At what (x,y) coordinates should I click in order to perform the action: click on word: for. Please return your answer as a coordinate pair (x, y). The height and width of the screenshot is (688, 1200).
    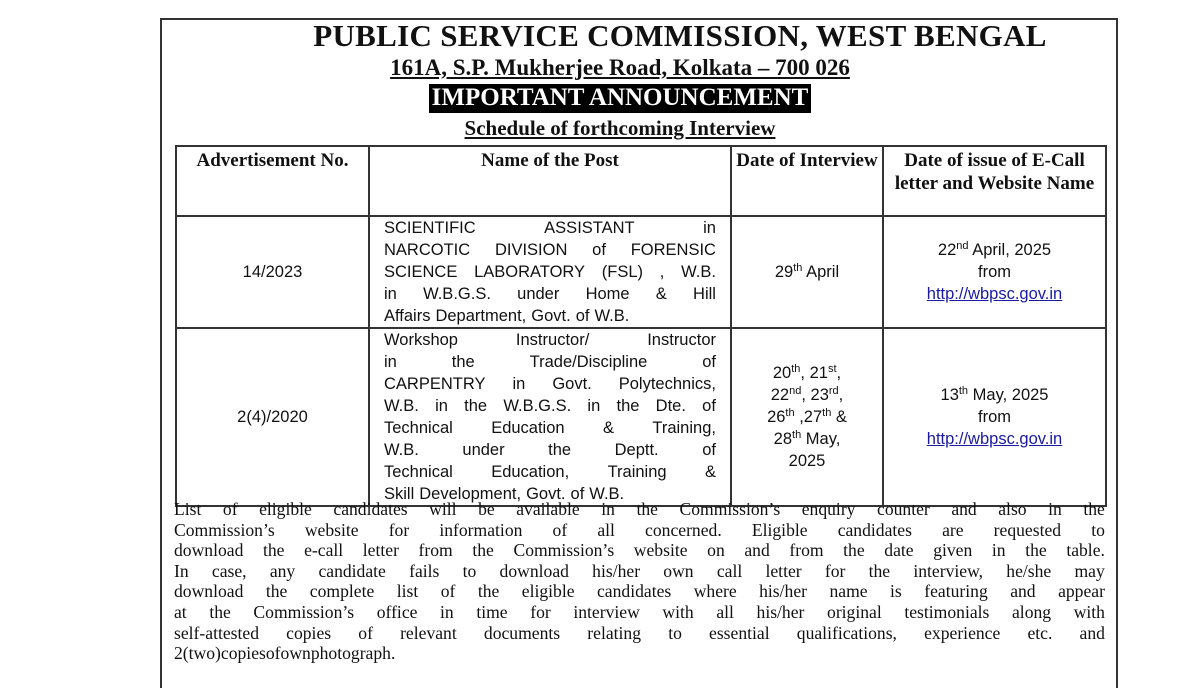
    Looking at the image, I should click on (835, 570).